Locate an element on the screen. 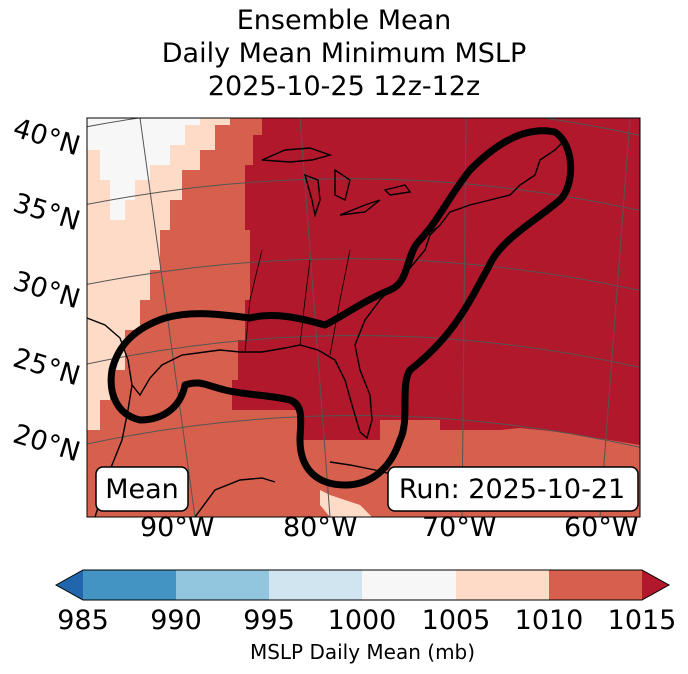 The height and width of the screenshot is (674, 688). meridian-60w is located at coordinates (615, 317).